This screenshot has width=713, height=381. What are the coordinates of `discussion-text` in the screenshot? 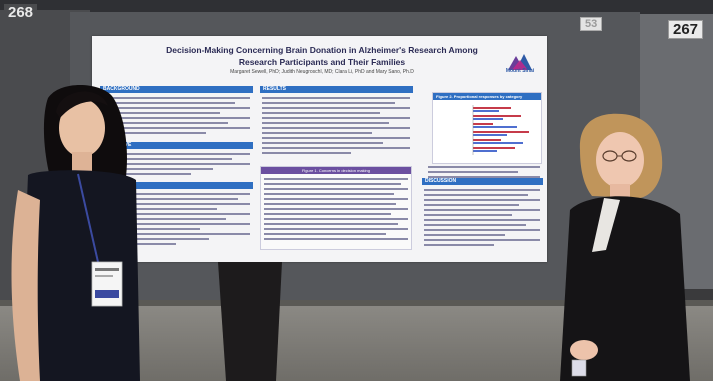 It's located at (482, 219).